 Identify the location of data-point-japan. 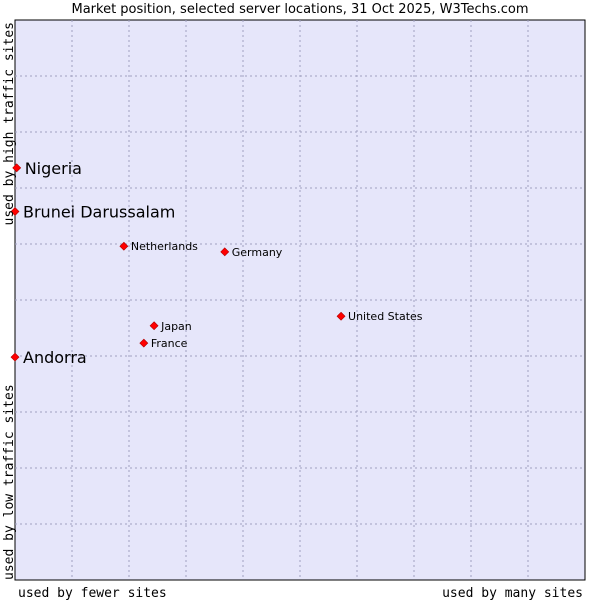
(154, 326).